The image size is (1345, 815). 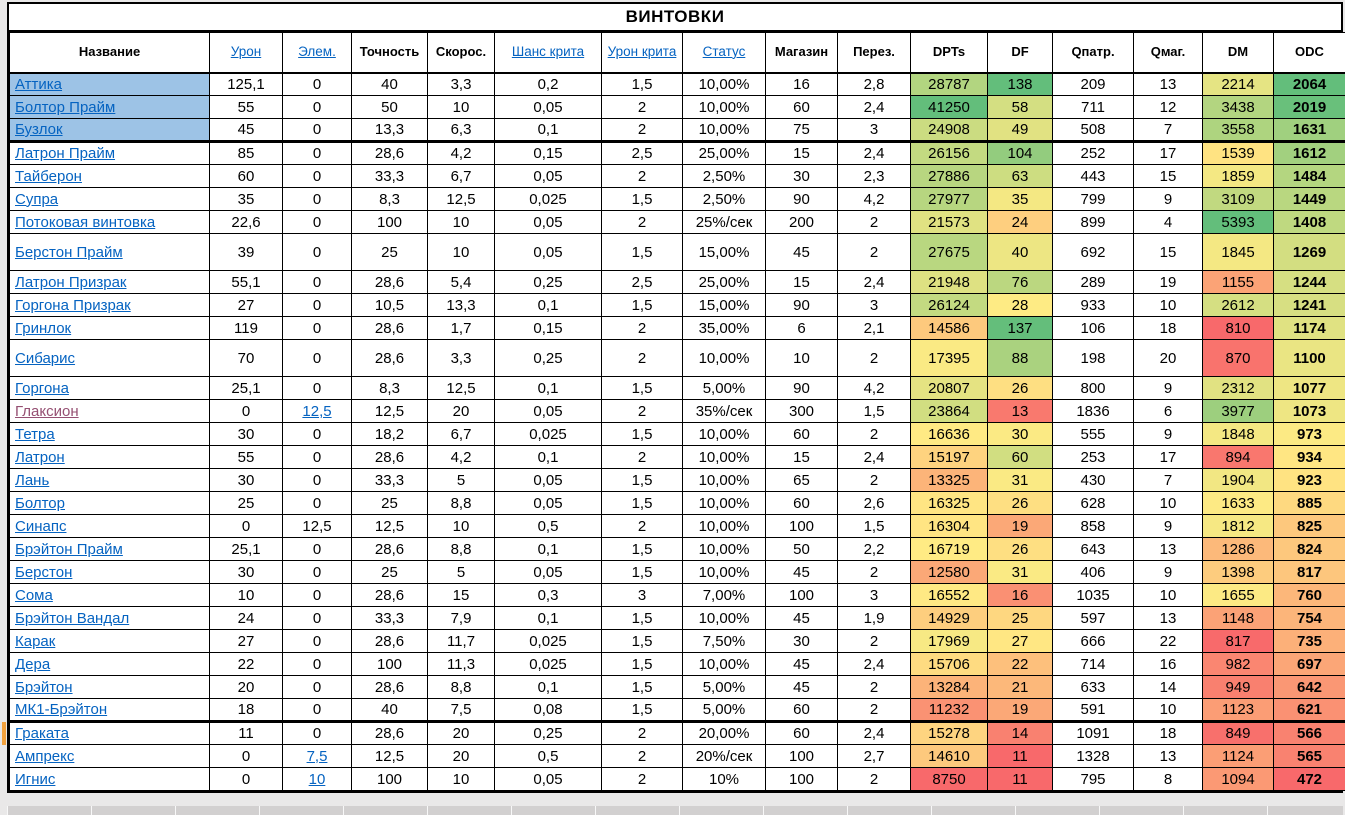 What do you see at coordinates (109, 687) in the screenshot?
I see `weapon-name-link: Брэйтон` at bounding box center [109, 687].